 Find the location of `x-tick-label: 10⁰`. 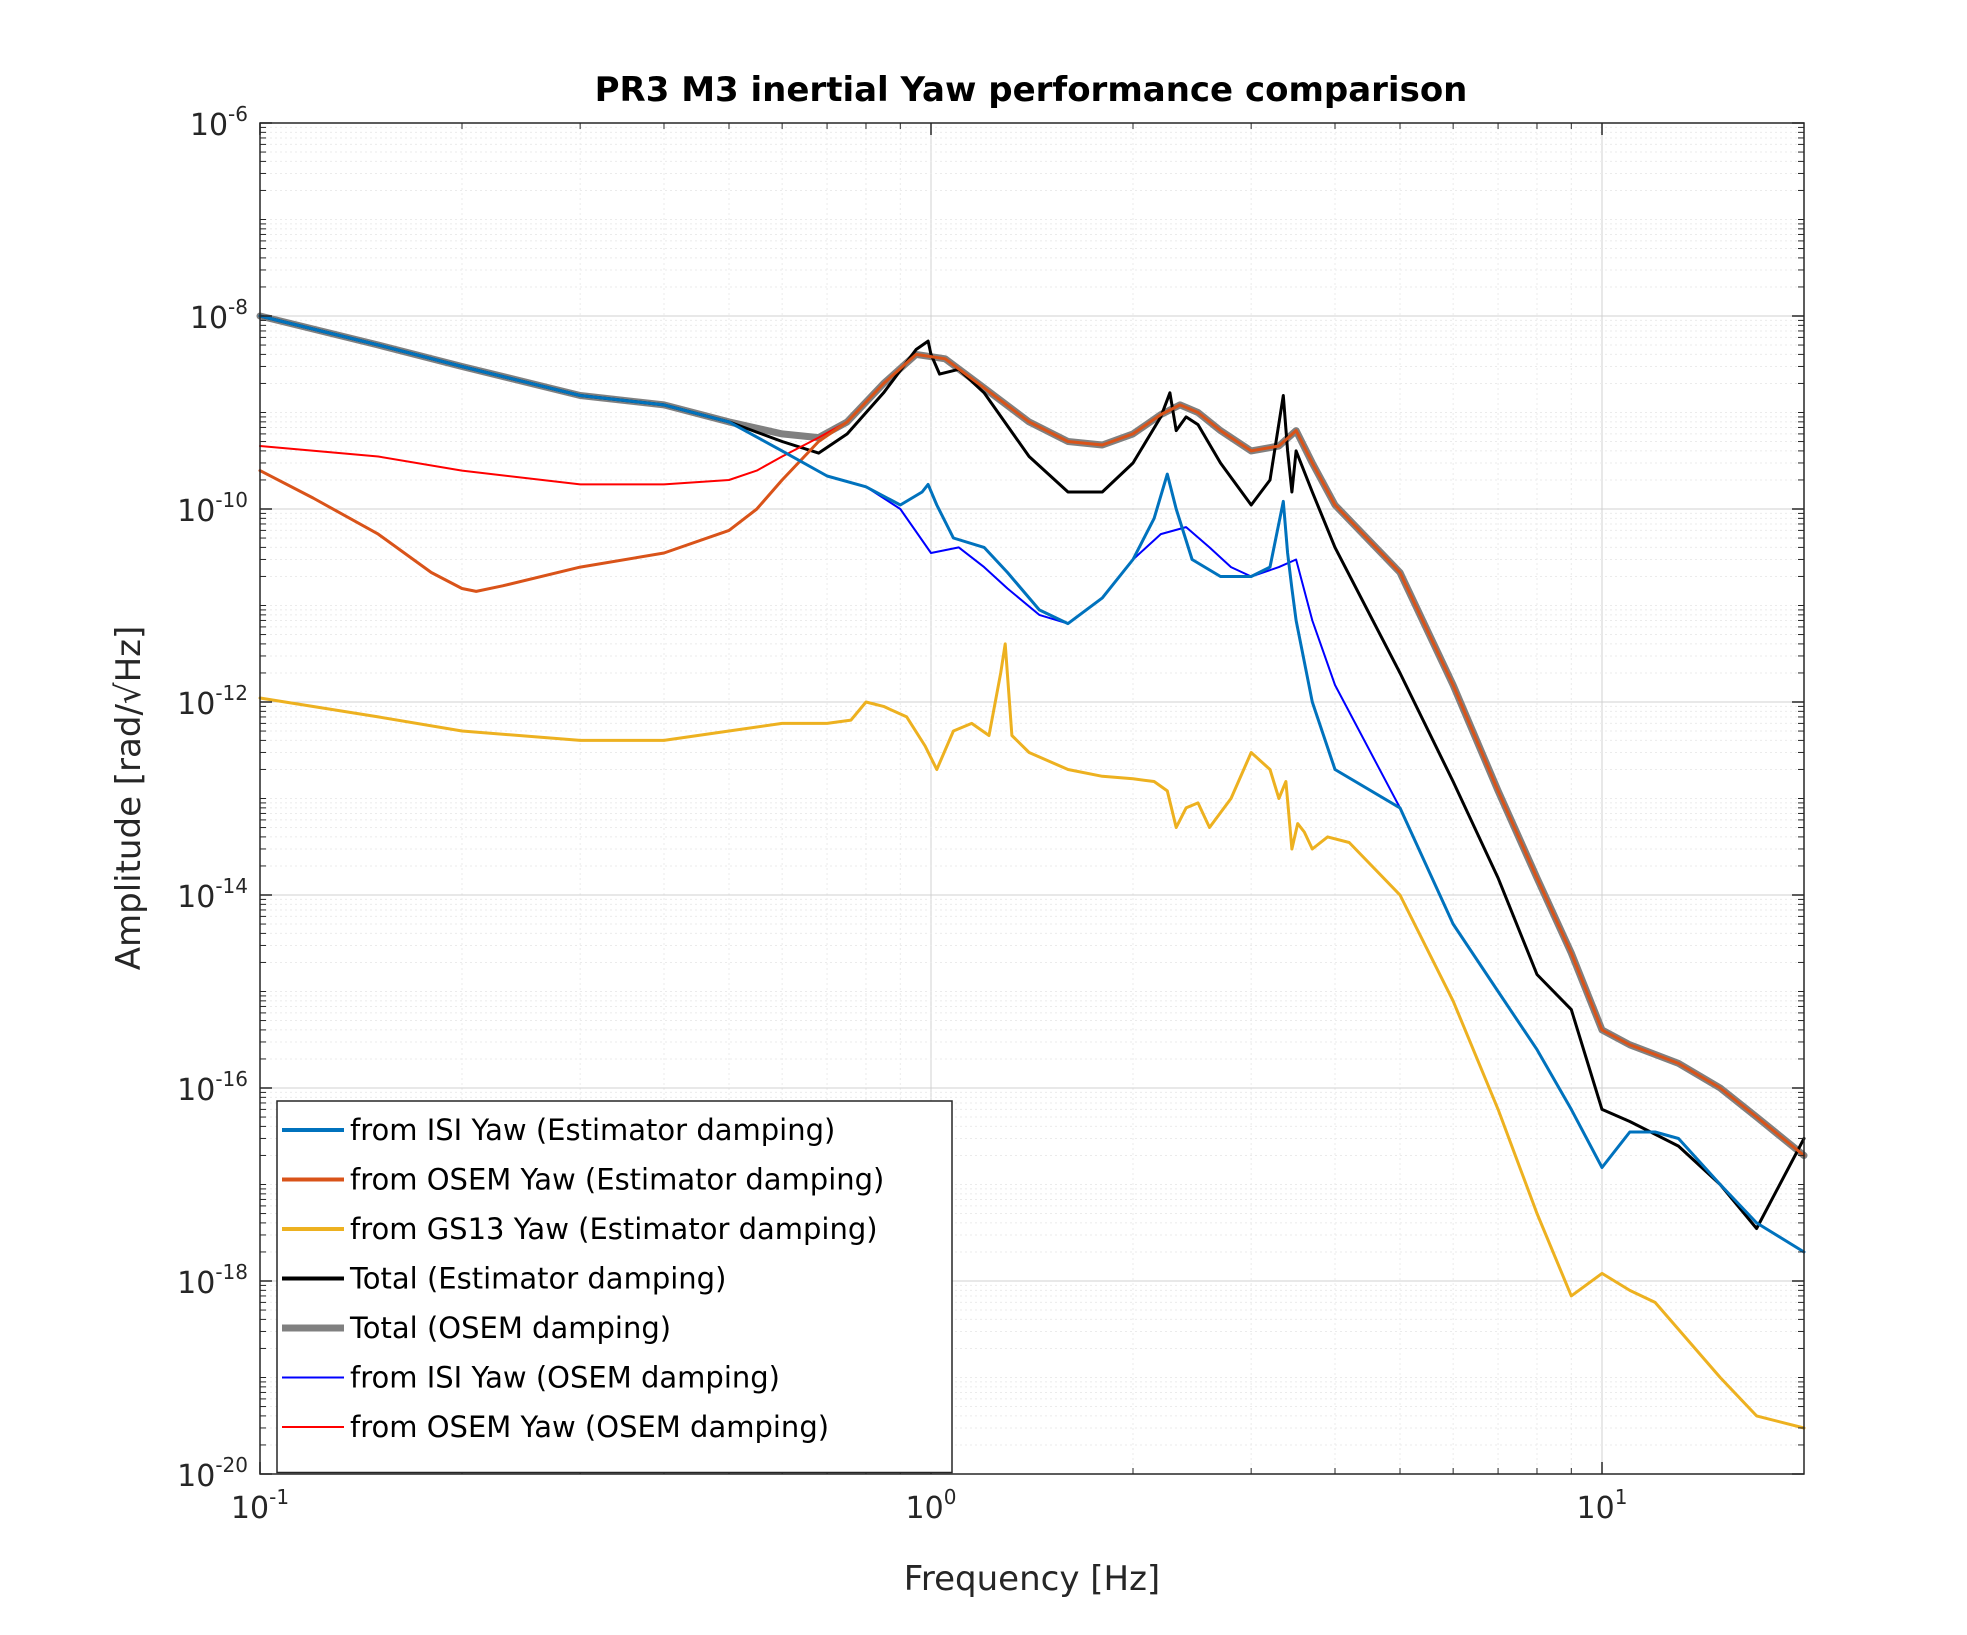

x-tick-label: 10⁰ is located at coordinates (931, 1505).